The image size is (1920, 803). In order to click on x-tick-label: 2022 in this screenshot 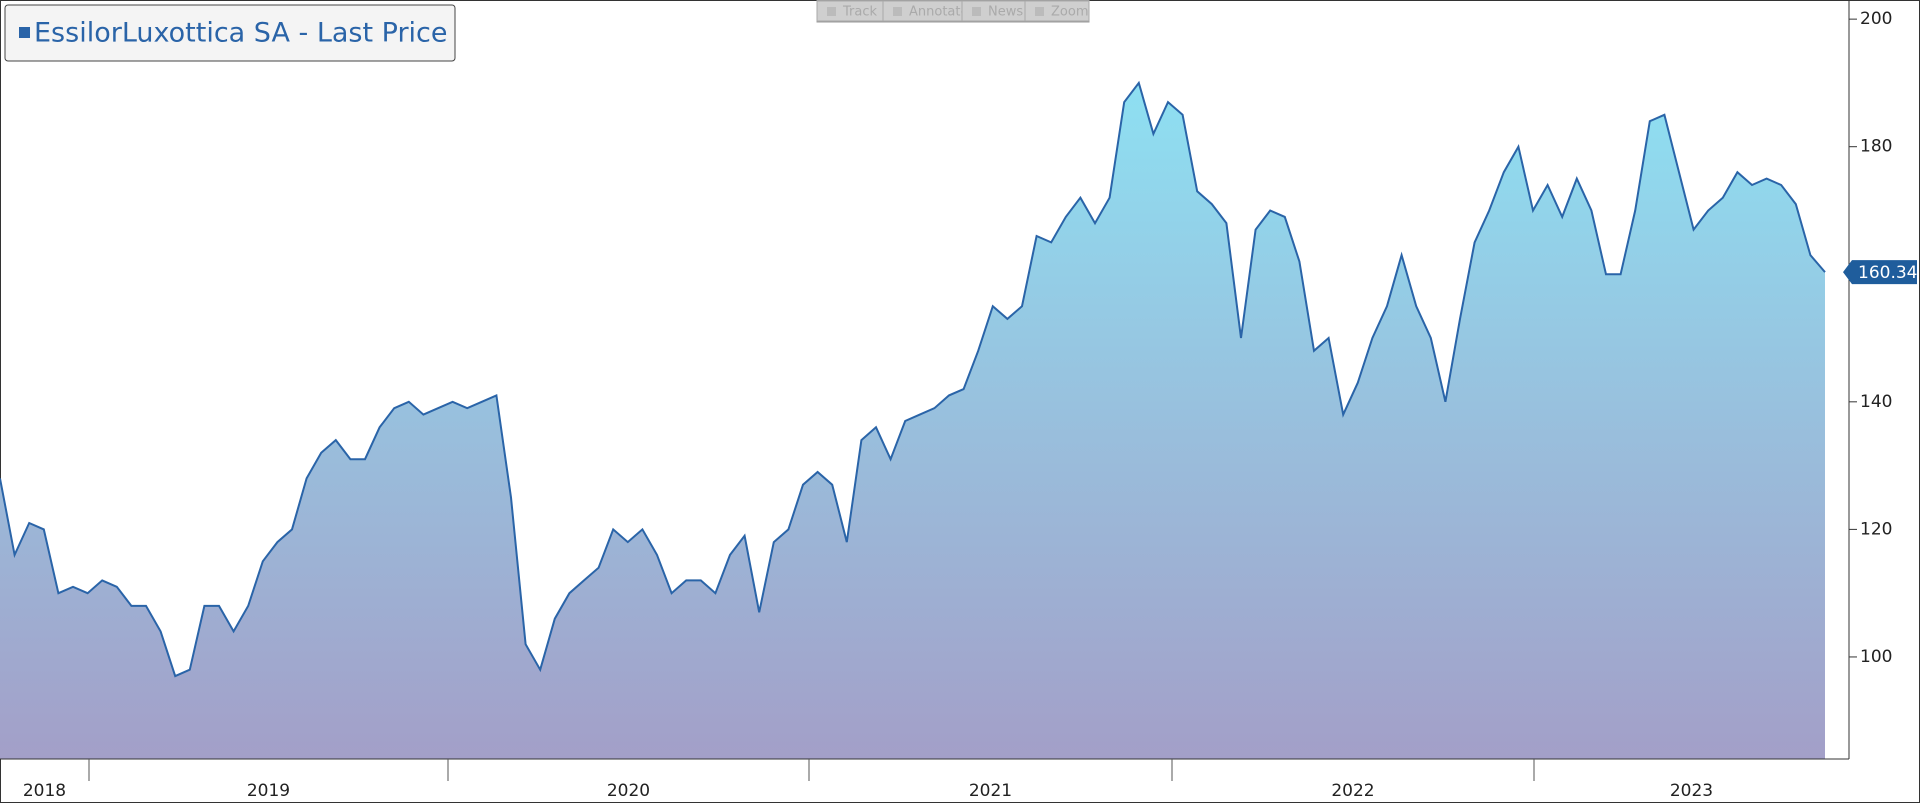, I will do `click(1352, 791)`.